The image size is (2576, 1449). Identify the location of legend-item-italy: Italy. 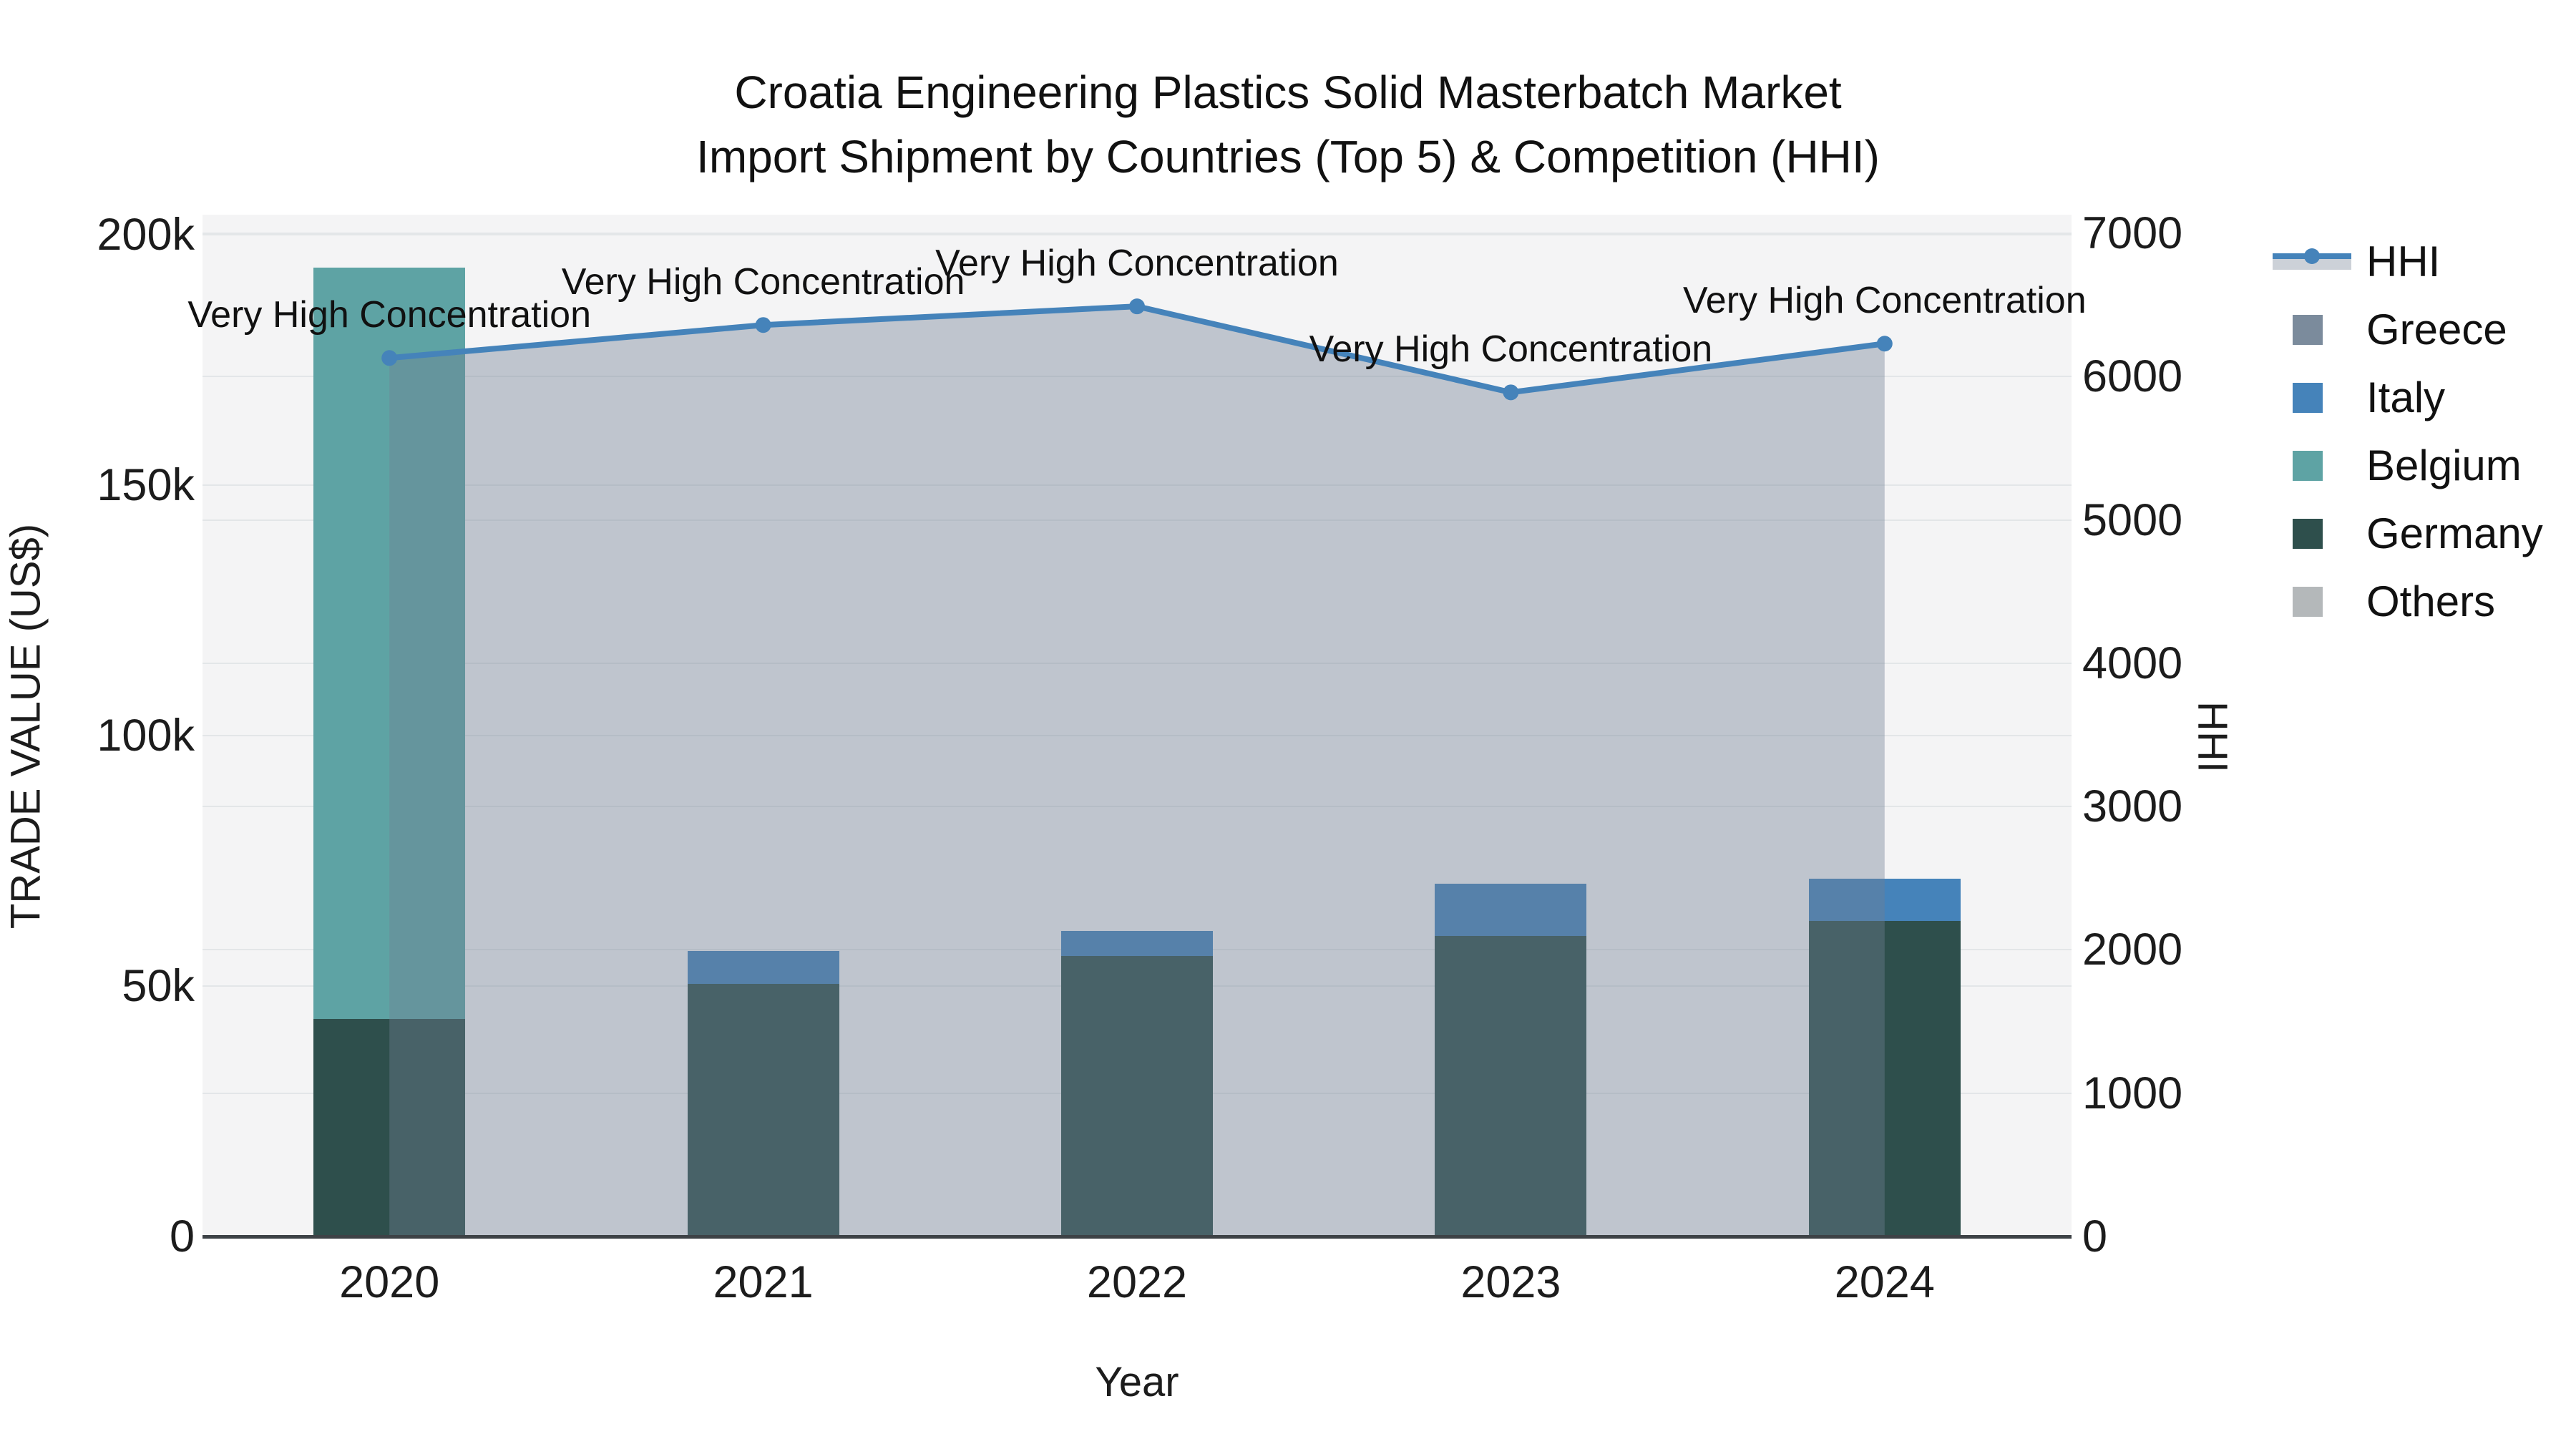
(2408, 397).